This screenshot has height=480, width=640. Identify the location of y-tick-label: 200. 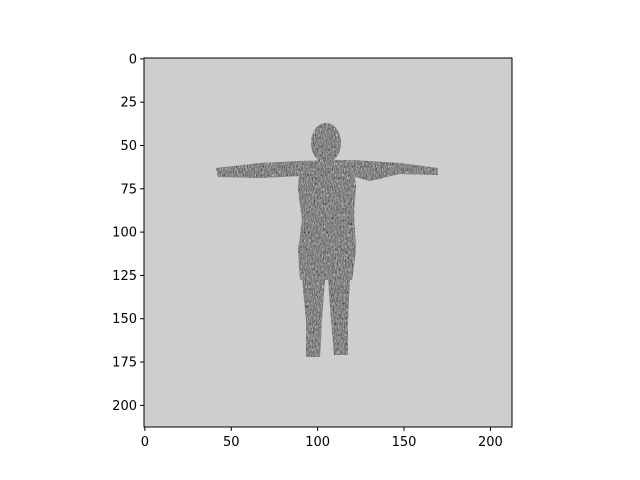
(124, 406).